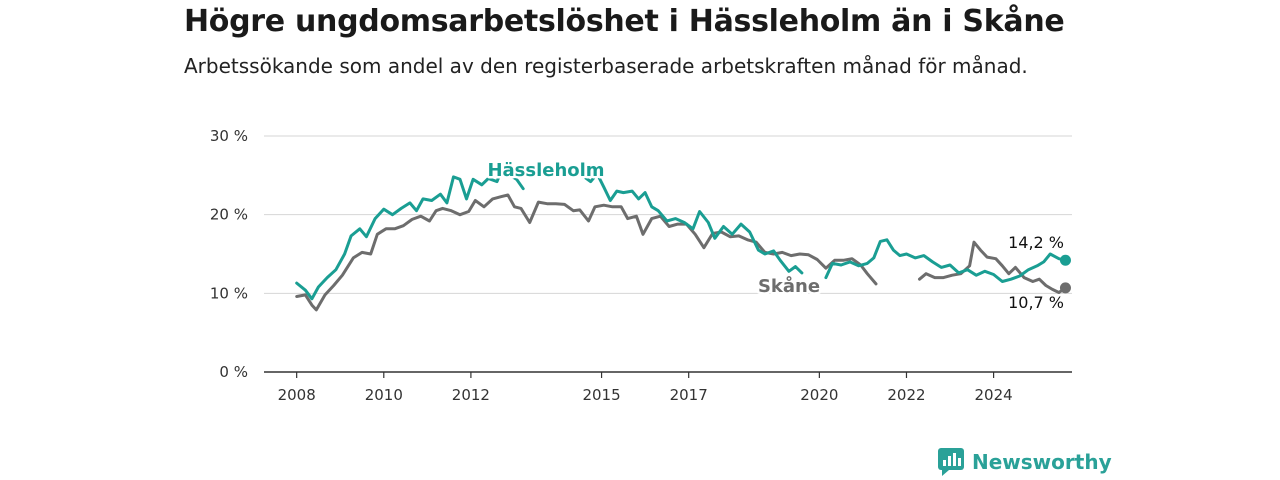 This screenshot has height=480, width=1280. What do you see at coordinates (229, 254) in the screenshot?
I see `y-axis-ticks: 0 % 10 % 20 % 30 %` at bounding box center [229, 254].